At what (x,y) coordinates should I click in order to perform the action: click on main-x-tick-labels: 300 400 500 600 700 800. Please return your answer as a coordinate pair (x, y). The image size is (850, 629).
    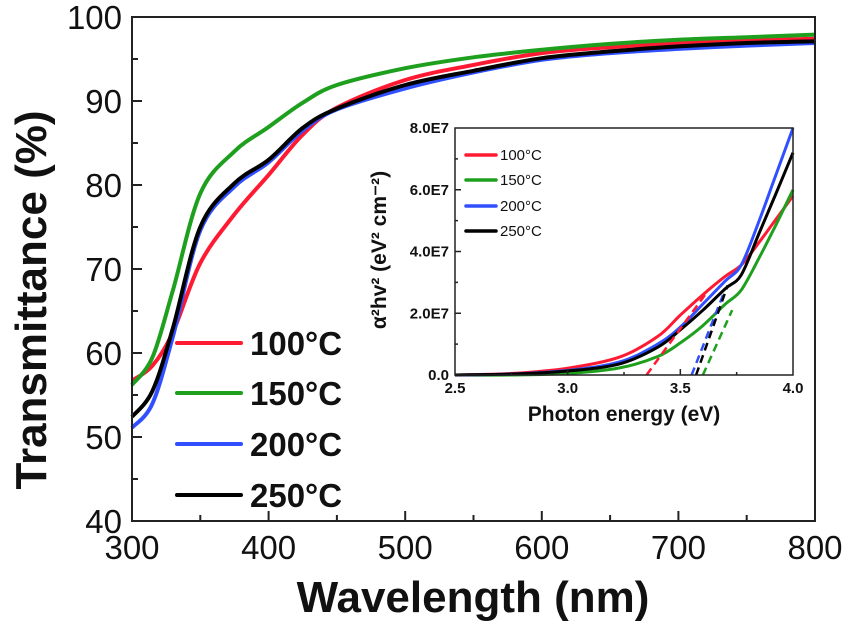
    Looking at the image, I should click on (473, 547).